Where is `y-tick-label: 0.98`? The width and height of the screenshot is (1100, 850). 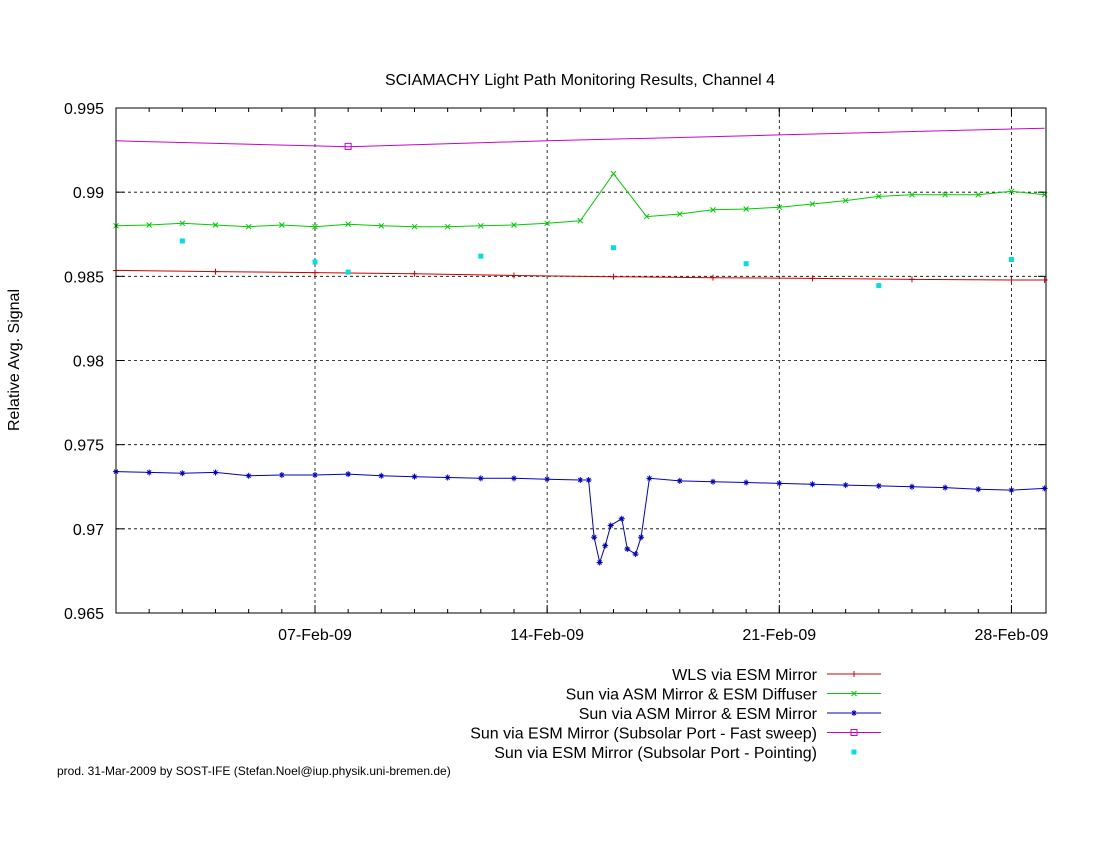
y-tick-label: 0.98 is located at coordinates (88, 362).